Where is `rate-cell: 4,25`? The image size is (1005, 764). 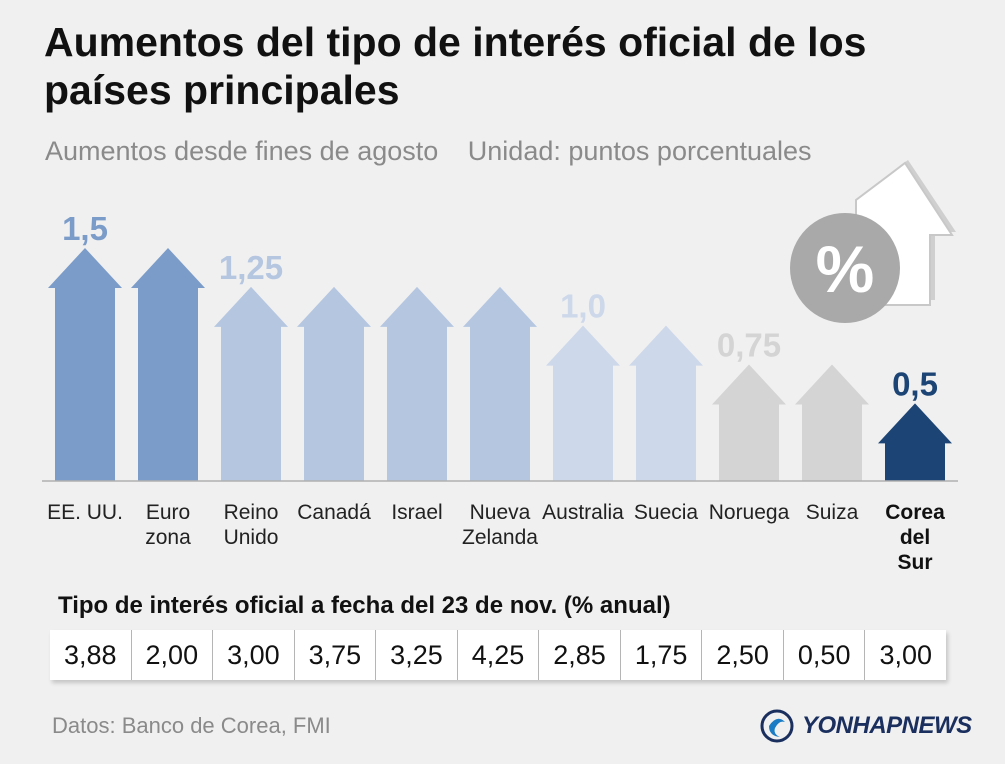
rate-cell: 4,25 is located at coordinates (499, 655).